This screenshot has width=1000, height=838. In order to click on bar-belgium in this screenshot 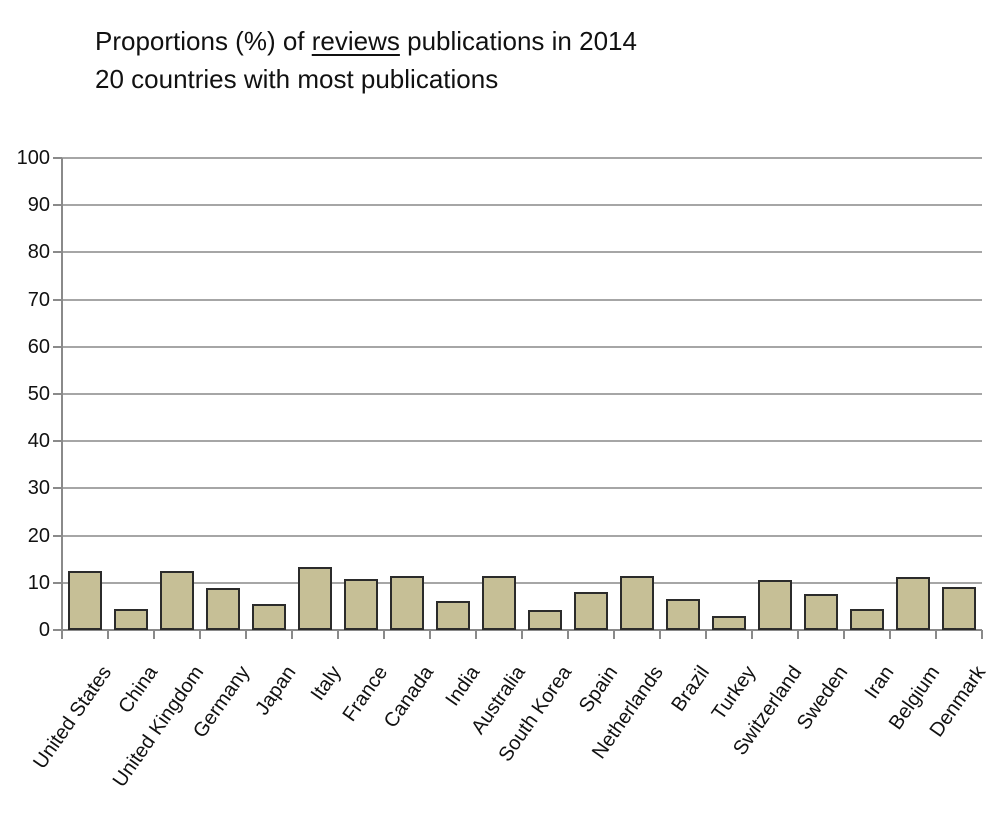, I will do `click(913, 603)`.